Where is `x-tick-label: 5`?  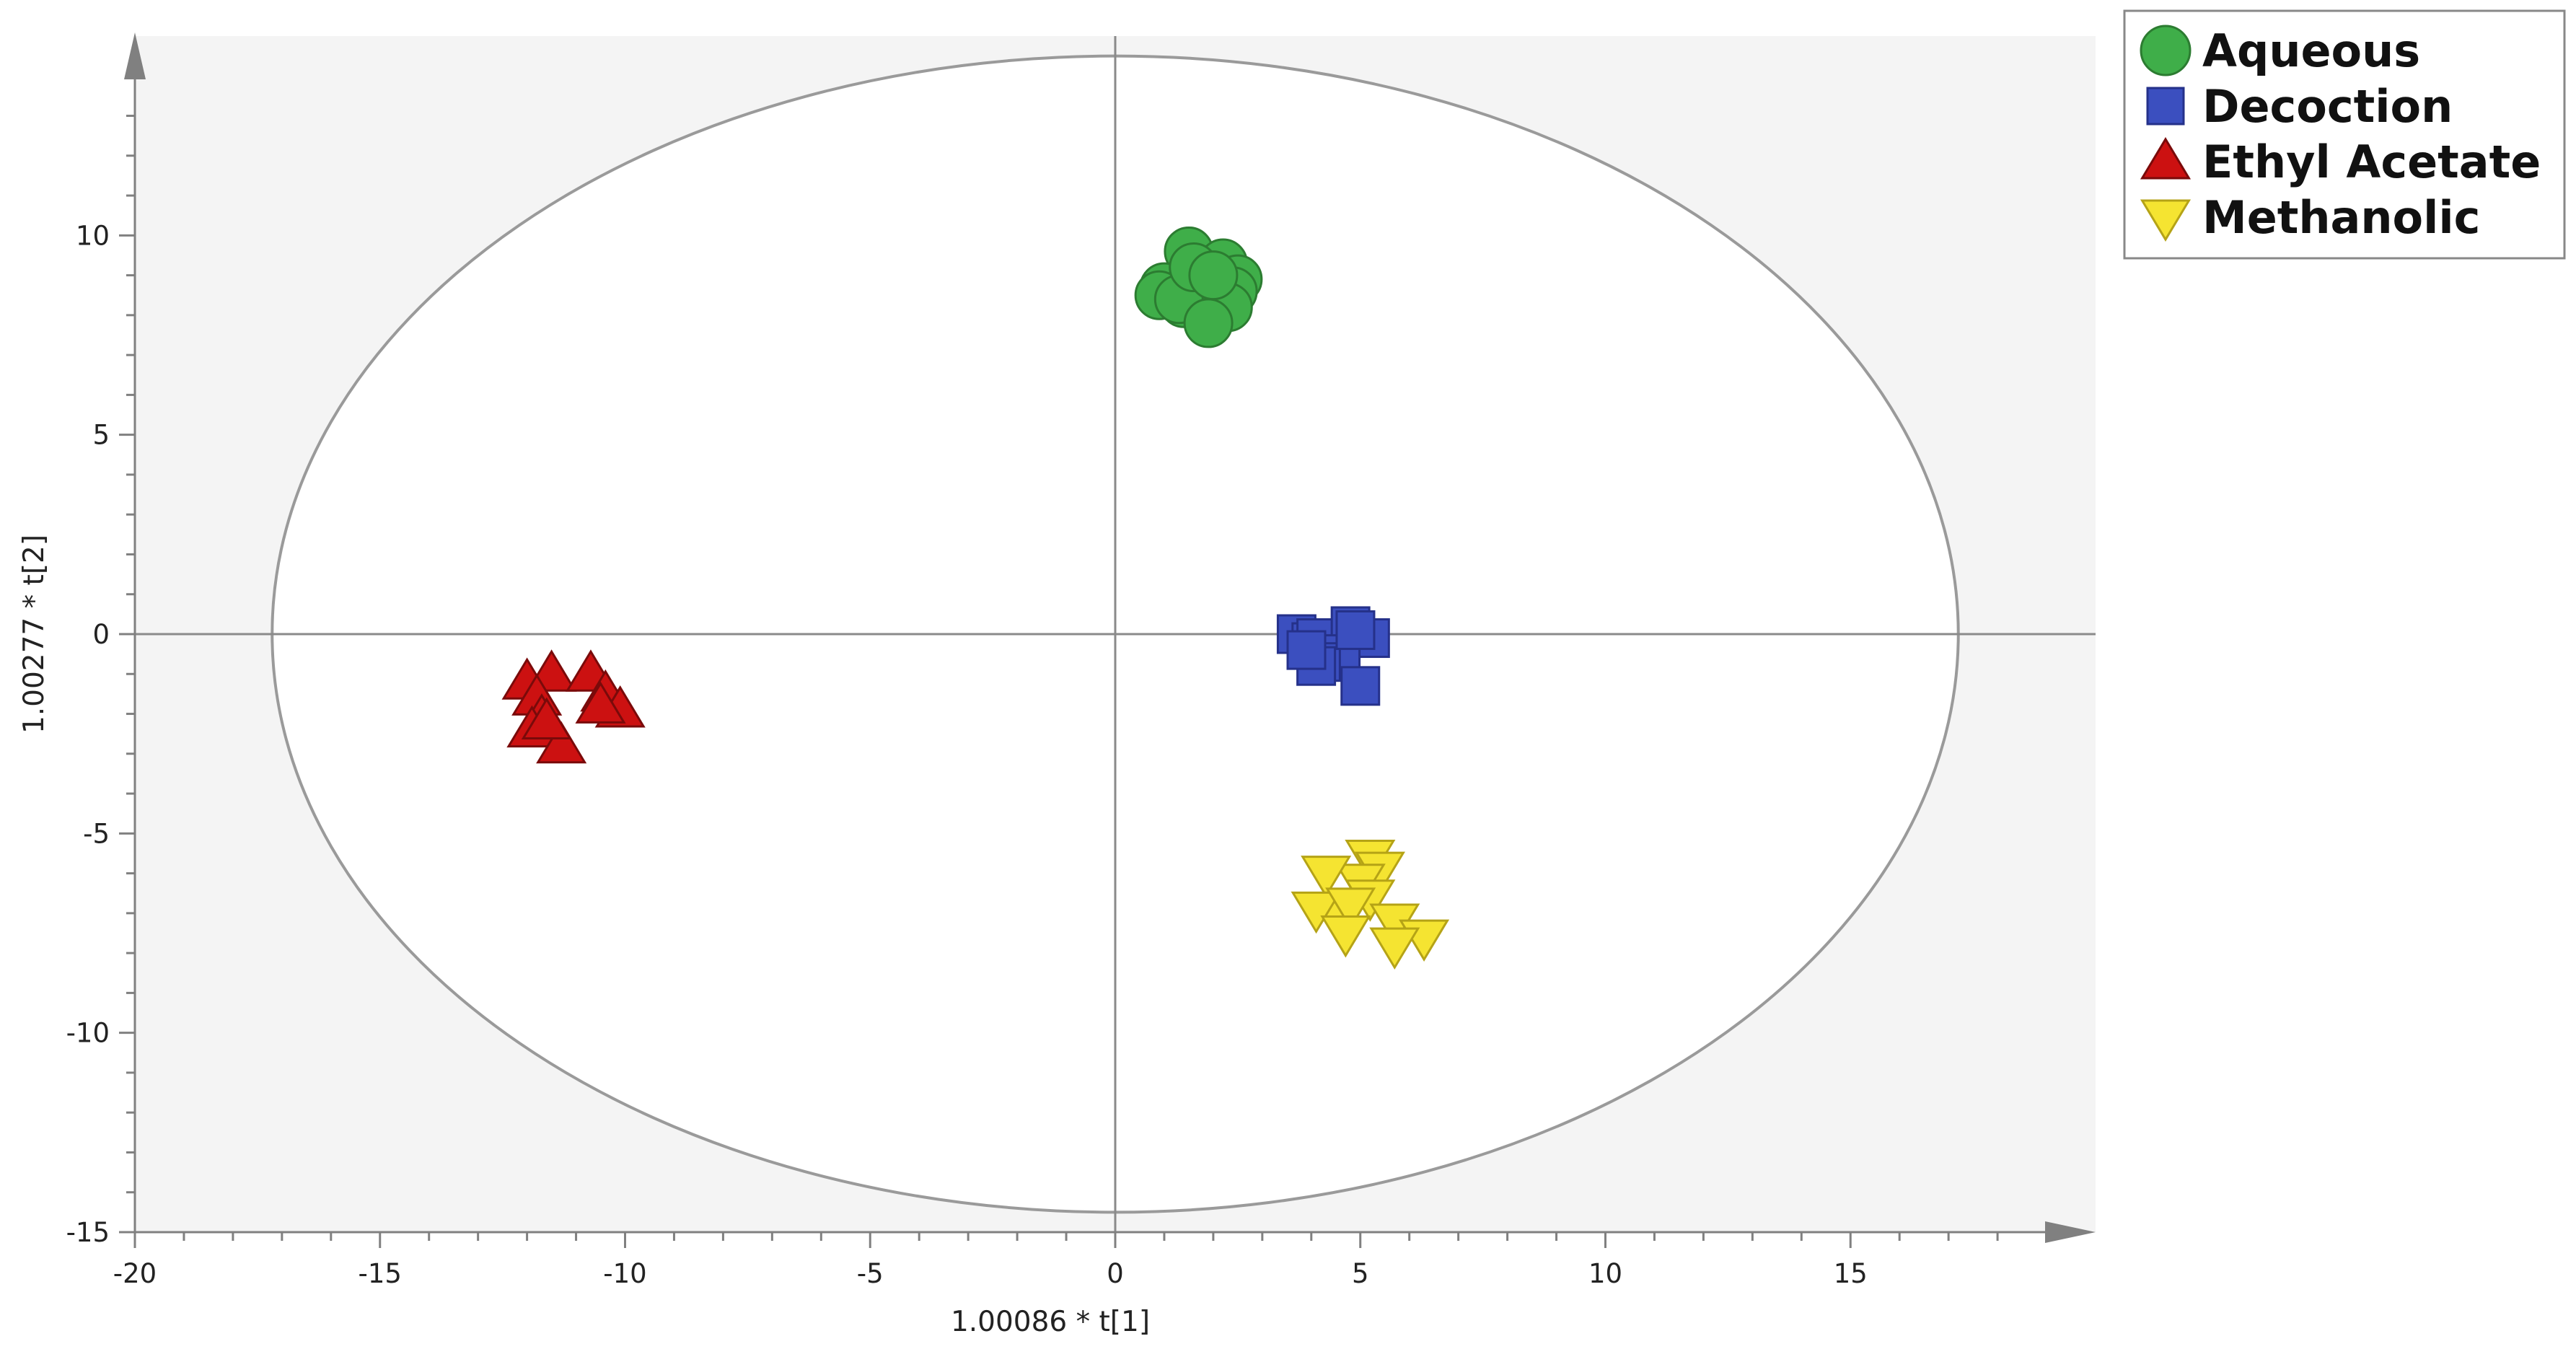 x-tick-label: 5 is located at coordinates (1360, 1273).